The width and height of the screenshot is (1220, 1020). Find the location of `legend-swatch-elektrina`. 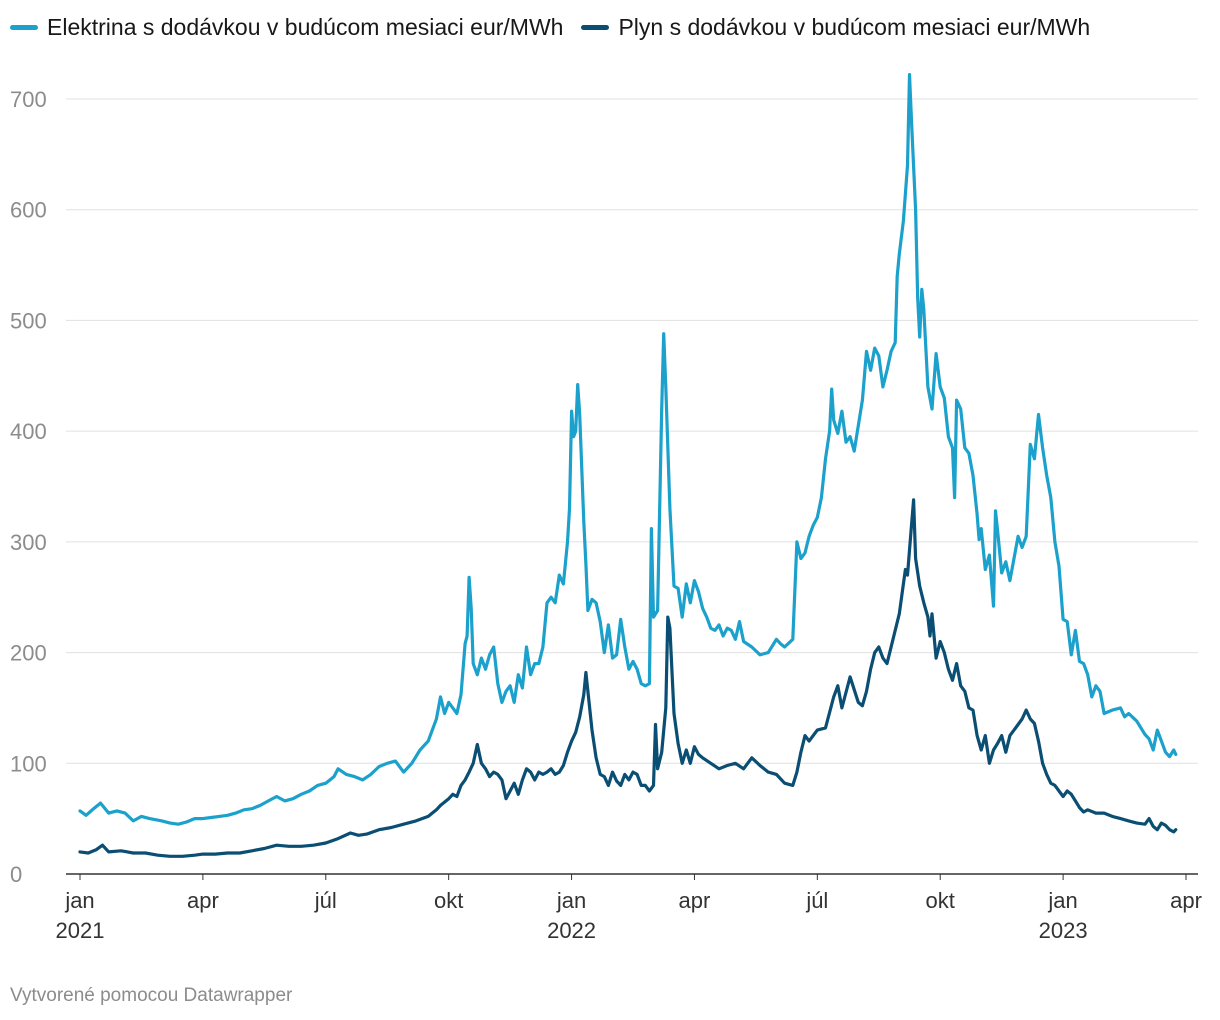

legend-swatch-elektrina is located at coordinates (24, 27).